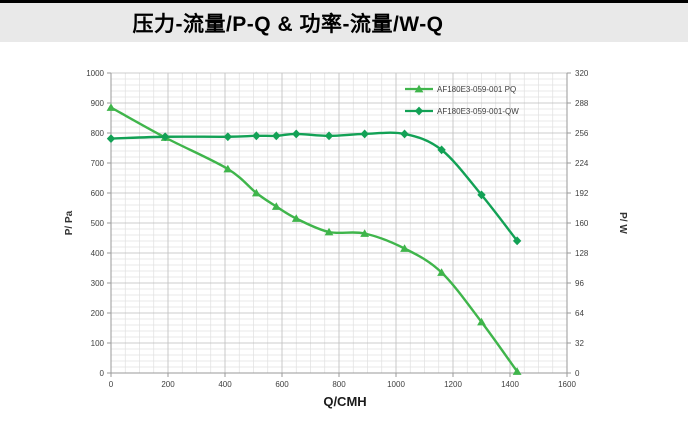  I want to click on title-bar: 压力-流量/P-Q & 功率-流量/W-Q, so click(344, 21).